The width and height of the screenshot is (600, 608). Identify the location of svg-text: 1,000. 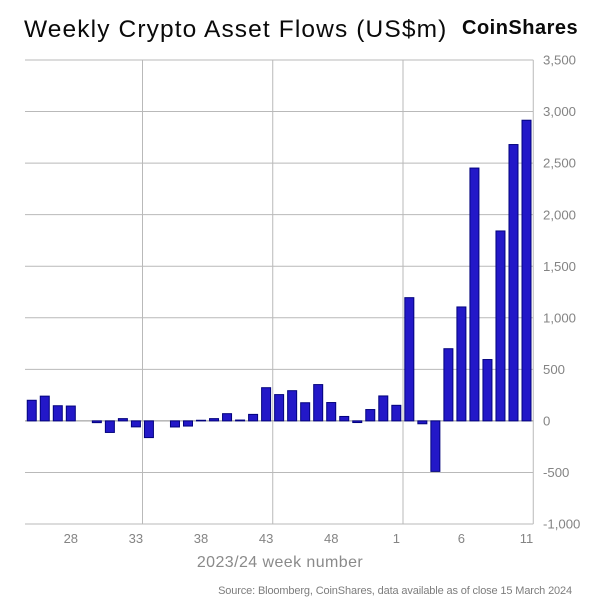
(559, 317).